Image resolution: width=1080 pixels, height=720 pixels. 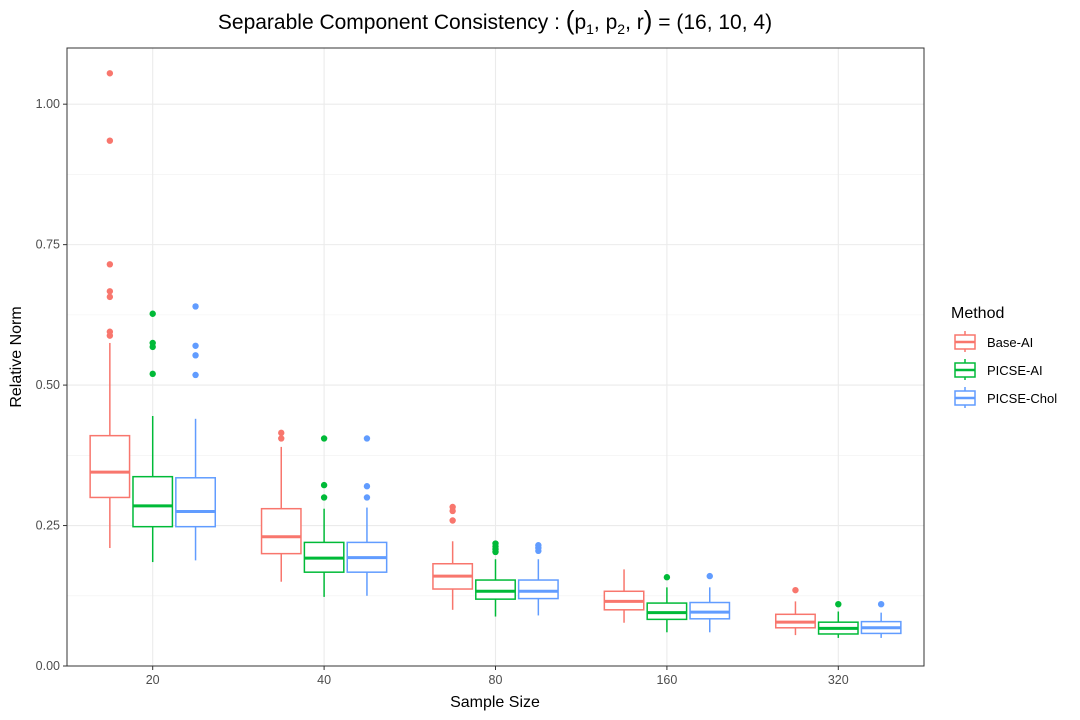 I want to click on y-tick-label: 0.75, so click(x=48, y=245).